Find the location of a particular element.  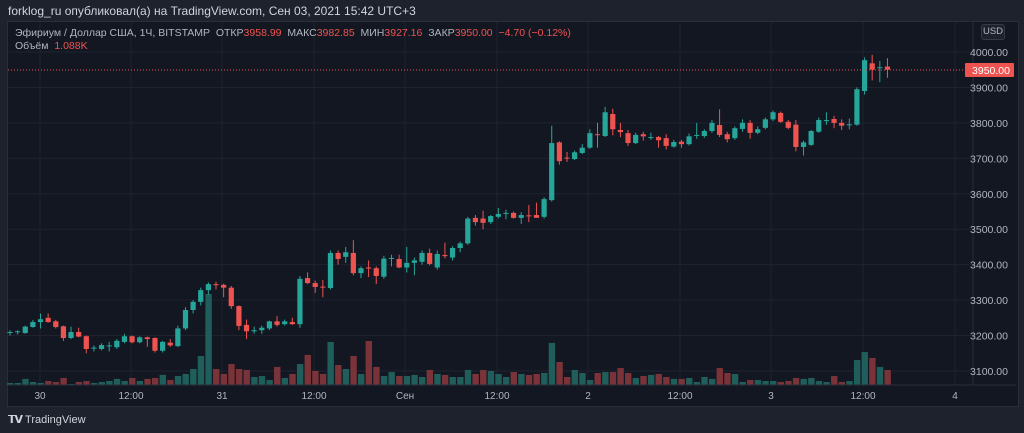

volume-value: 1.088K is located at coordinates (71, 46).